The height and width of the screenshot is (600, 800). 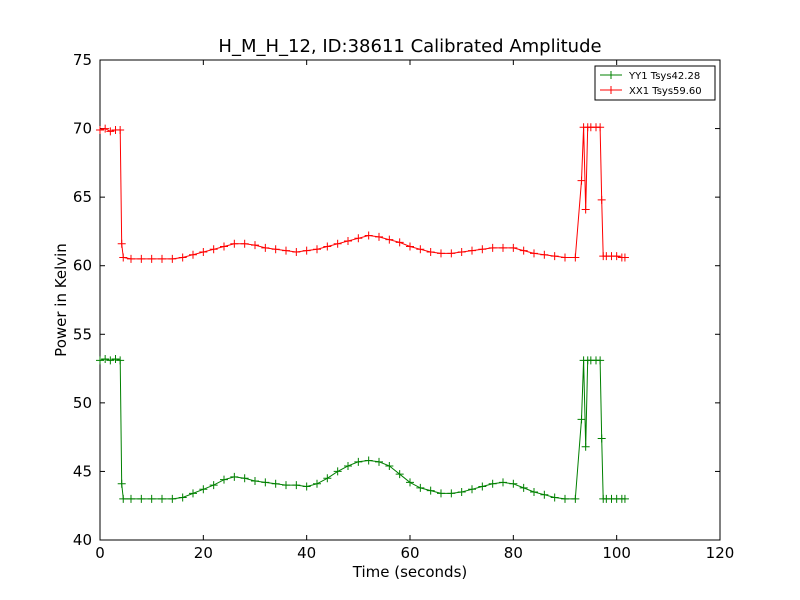 I want to click on legend-swatch-marker, so click(x=611, y=90).